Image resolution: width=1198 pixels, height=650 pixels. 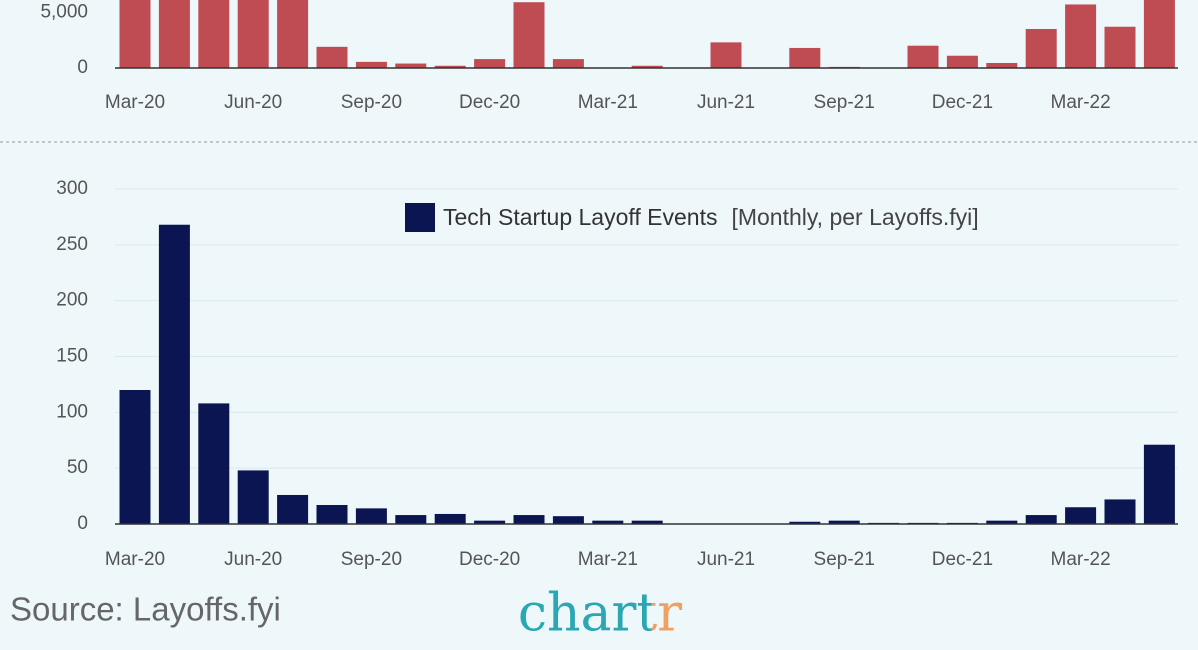 I want to click on legend-swatch, so click(x=420, y=217).